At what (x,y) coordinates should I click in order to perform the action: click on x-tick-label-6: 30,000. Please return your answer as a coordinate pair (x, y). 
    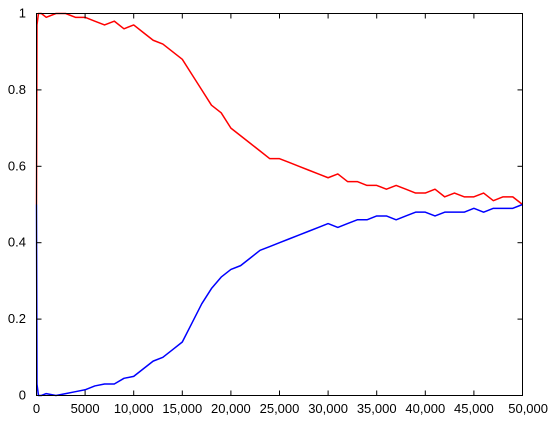
    Looking at the image, I should click on (328, 408).